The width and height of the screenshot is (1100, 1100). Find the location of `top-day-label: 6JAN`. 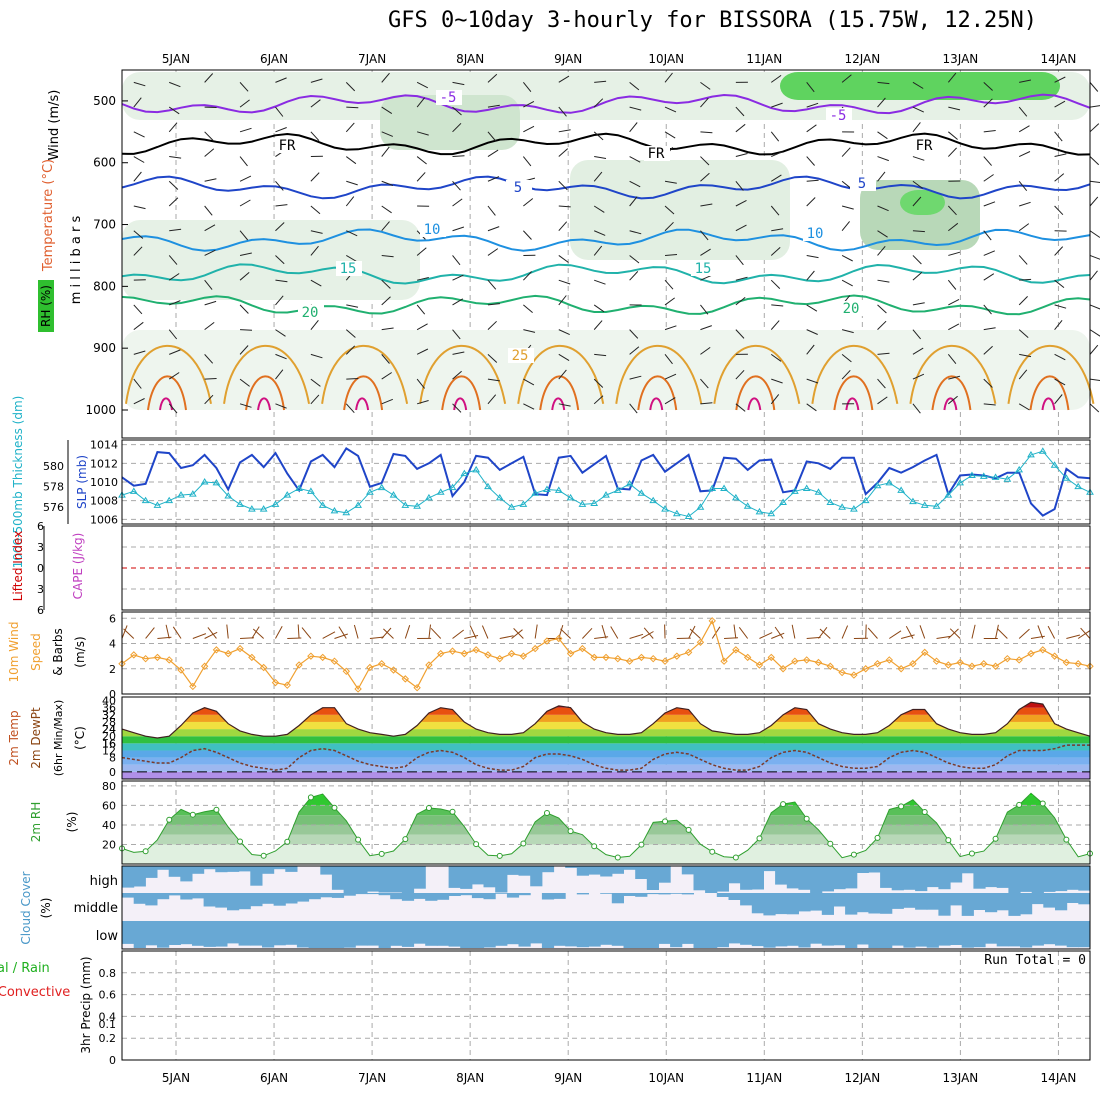

top-day-label: 6JAN is located at coordinates (274, 59).